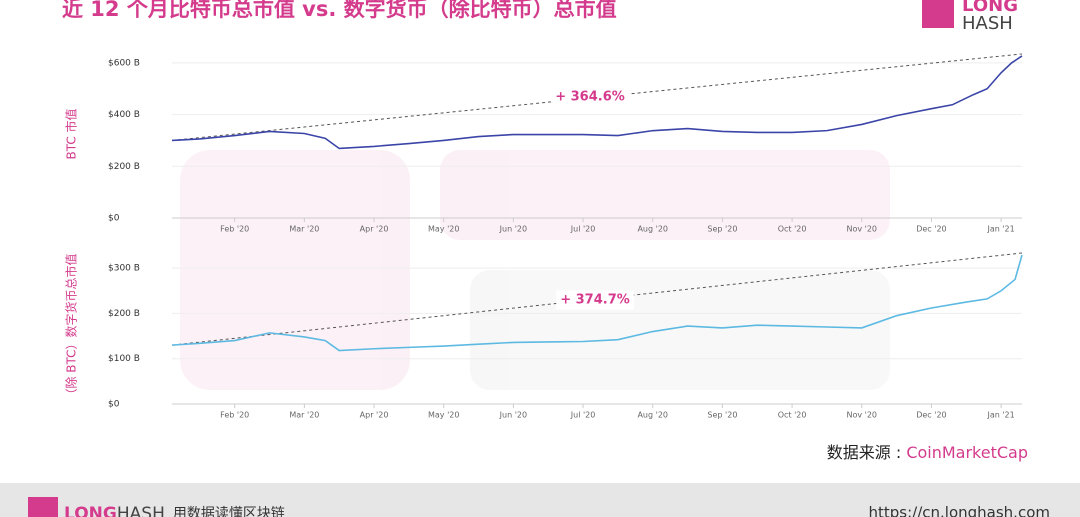 The width and height of the screenshot is (1080, 517). Describe the element at coordinates (990, 8) in the screenshot. I see `logo-top: LONG` at that location.